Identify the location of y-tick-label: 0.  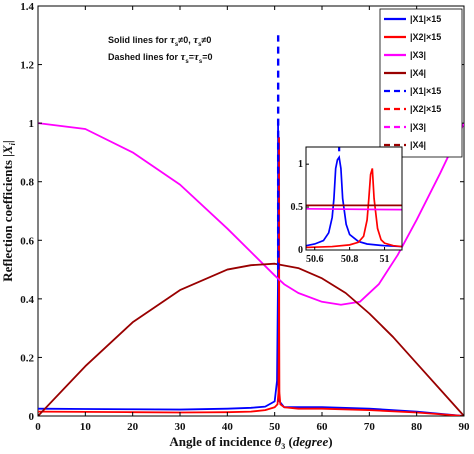
(32, 417).